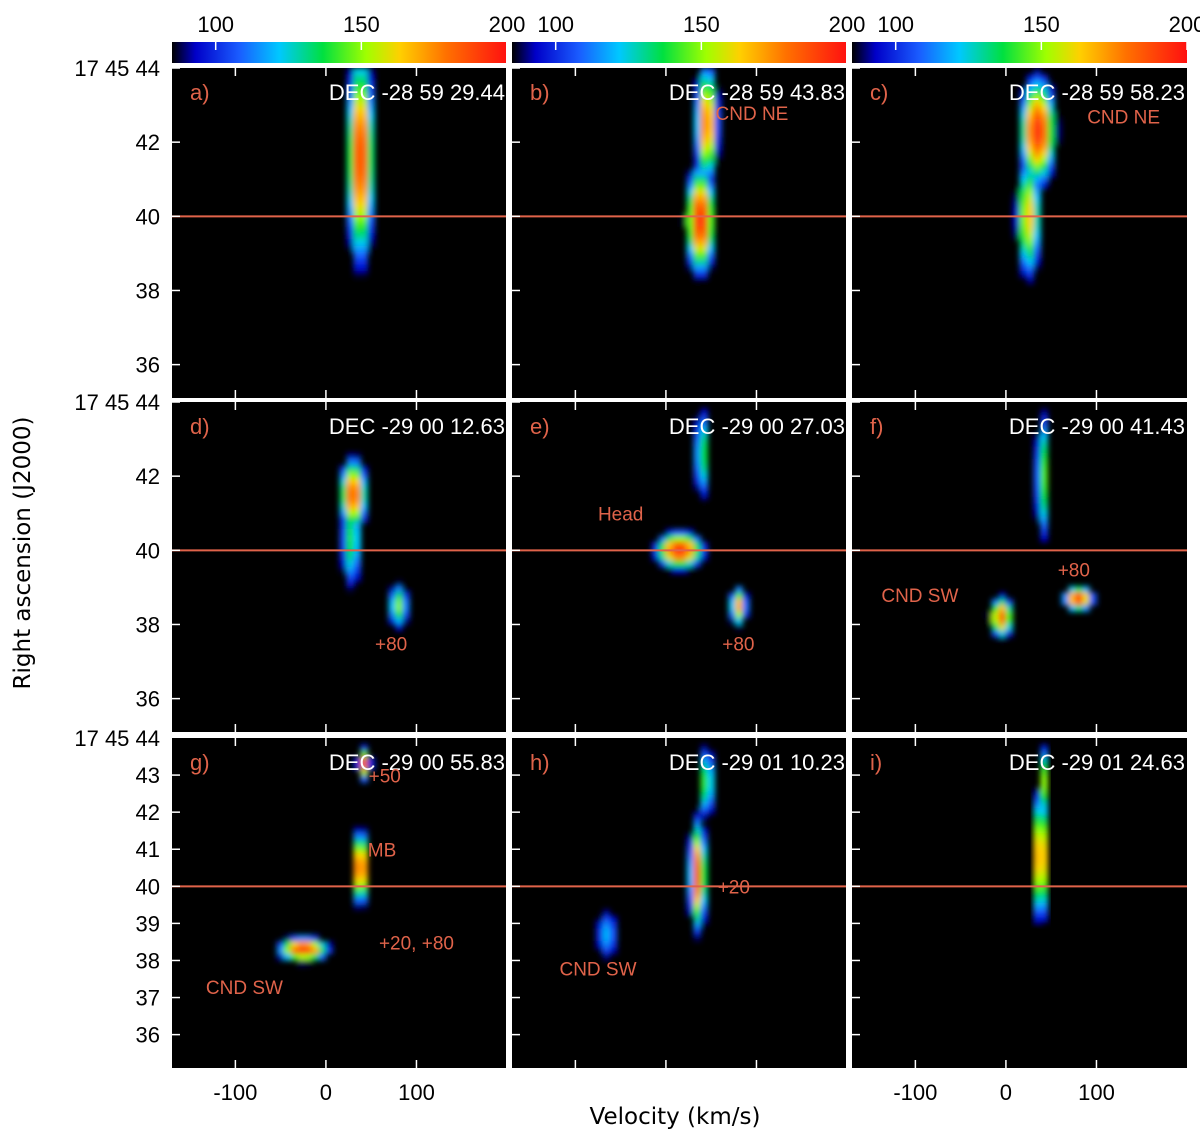 The width and height of the screenshot is (1200, 1140). I want to click on panel-background, so click(1019, 903).